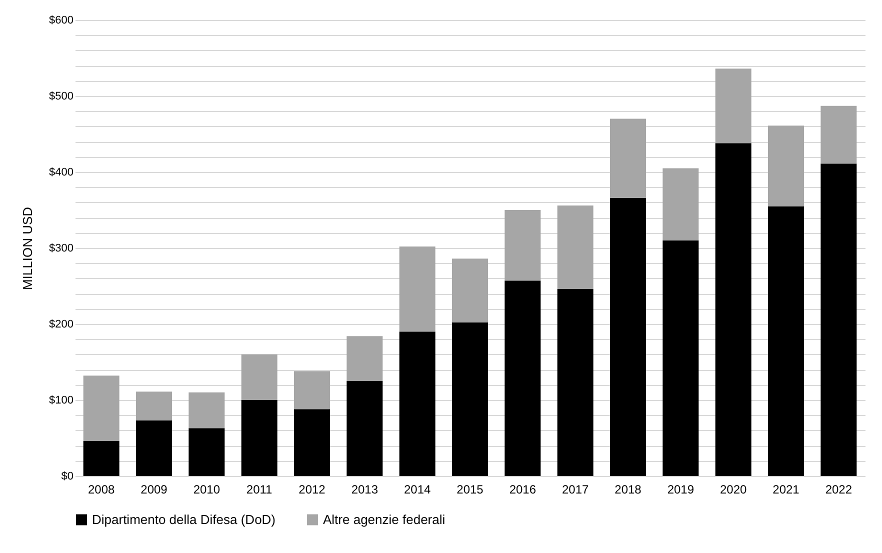 The width and height of the screenshot is (882, 553). I want to click on x-tick-label: 2021, so click(786, 489).